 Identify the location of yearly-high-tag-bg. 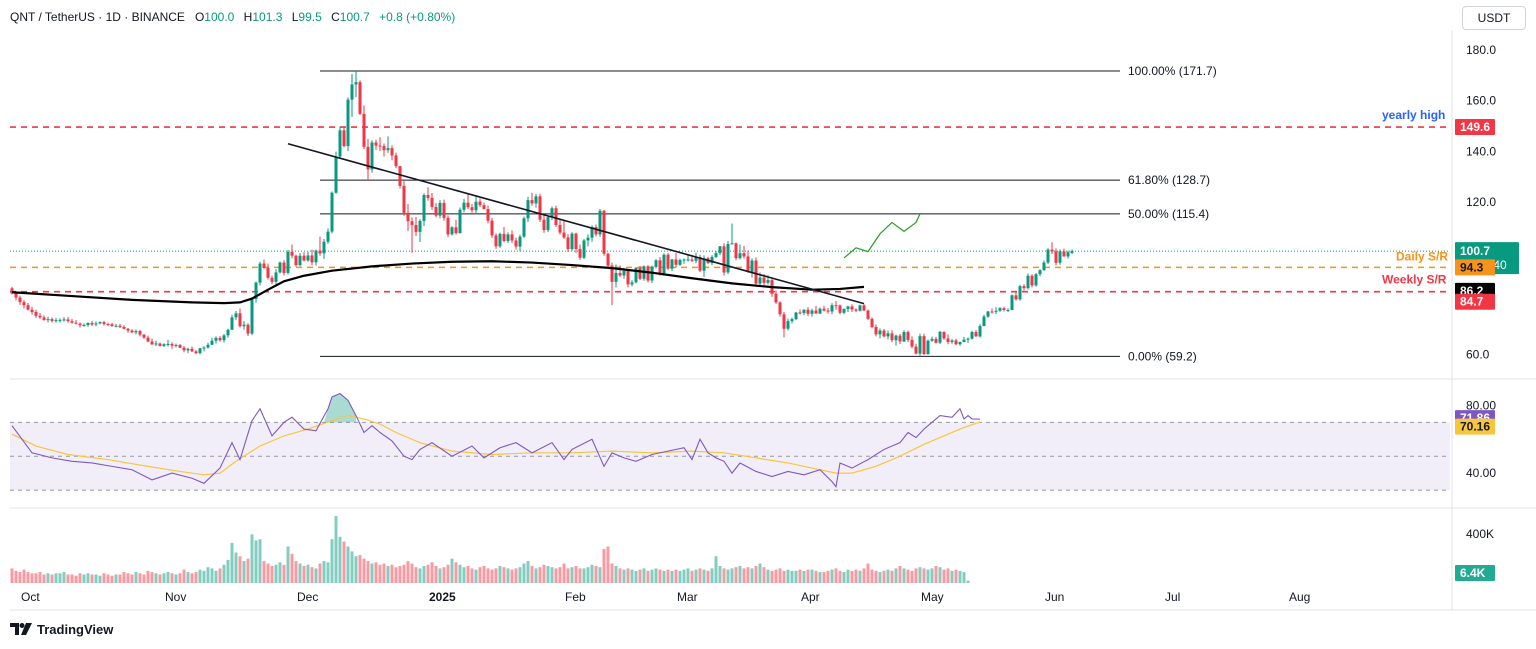
(1475, 127).